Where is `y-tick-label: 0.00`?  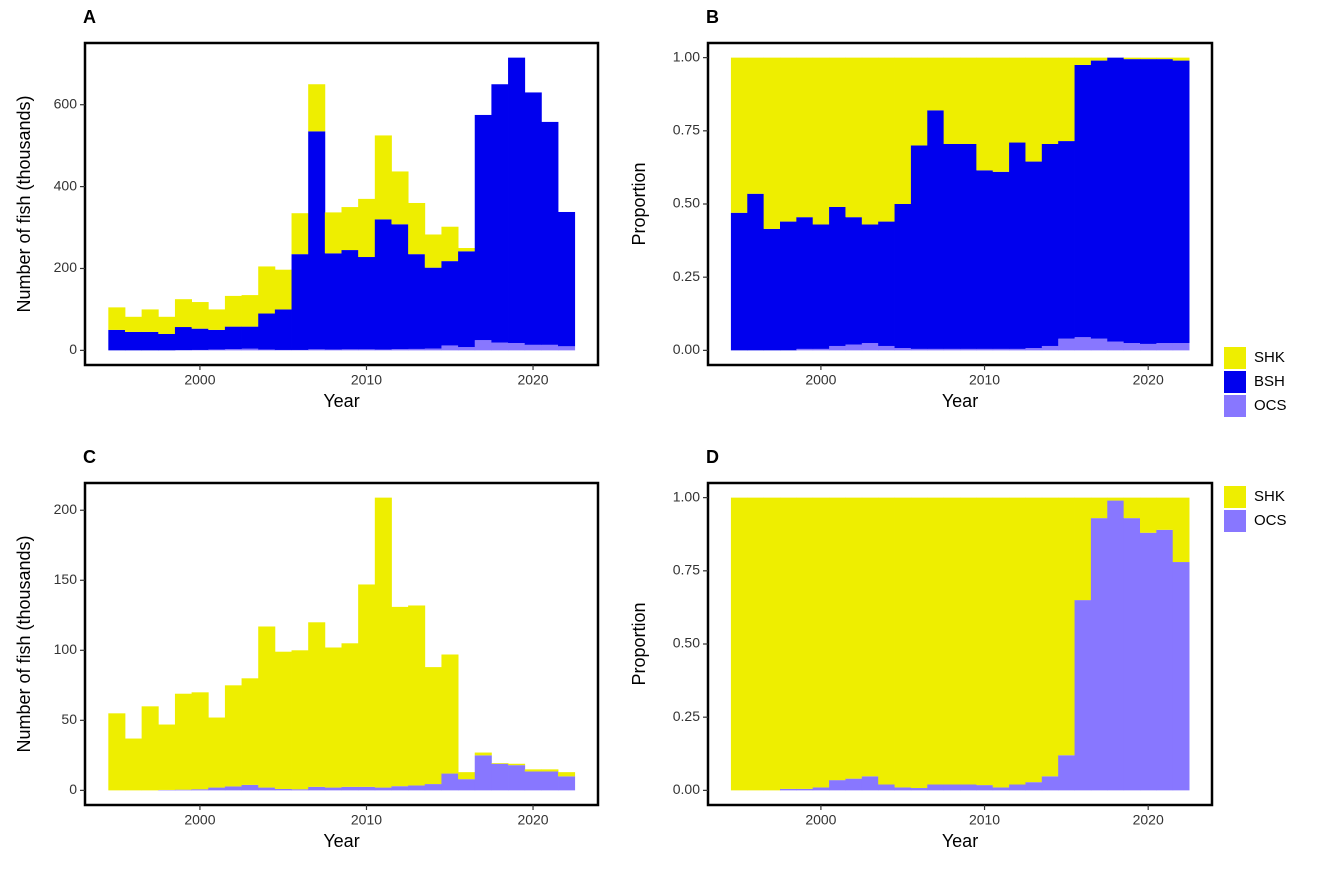 y-tick-label: 0.00 is located at coordinates (686, 349).